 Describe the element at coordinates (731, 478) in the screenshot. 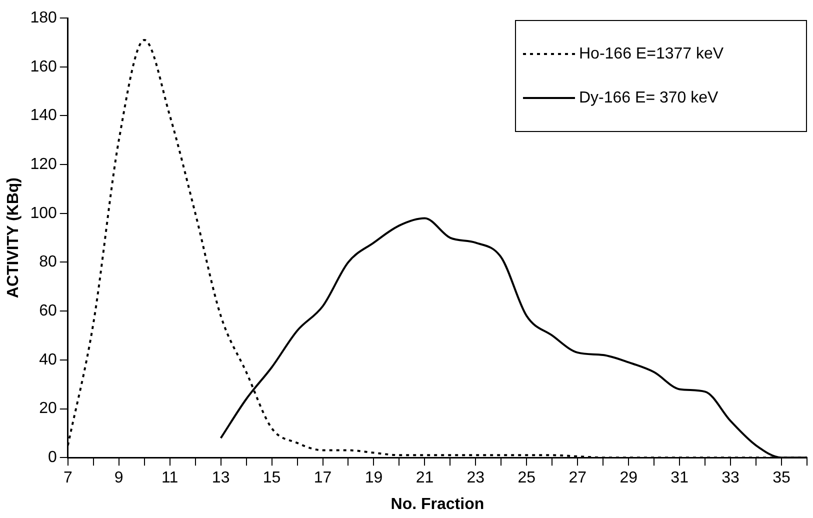

I see `x-tick-label: 33` at that location.